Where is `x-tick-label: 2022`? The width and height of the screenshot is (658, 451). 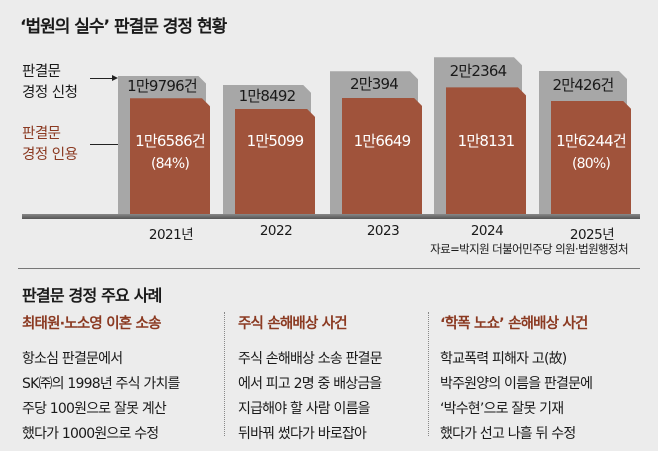
x-tick-label: 2022 is located at coordinates (276, 231).